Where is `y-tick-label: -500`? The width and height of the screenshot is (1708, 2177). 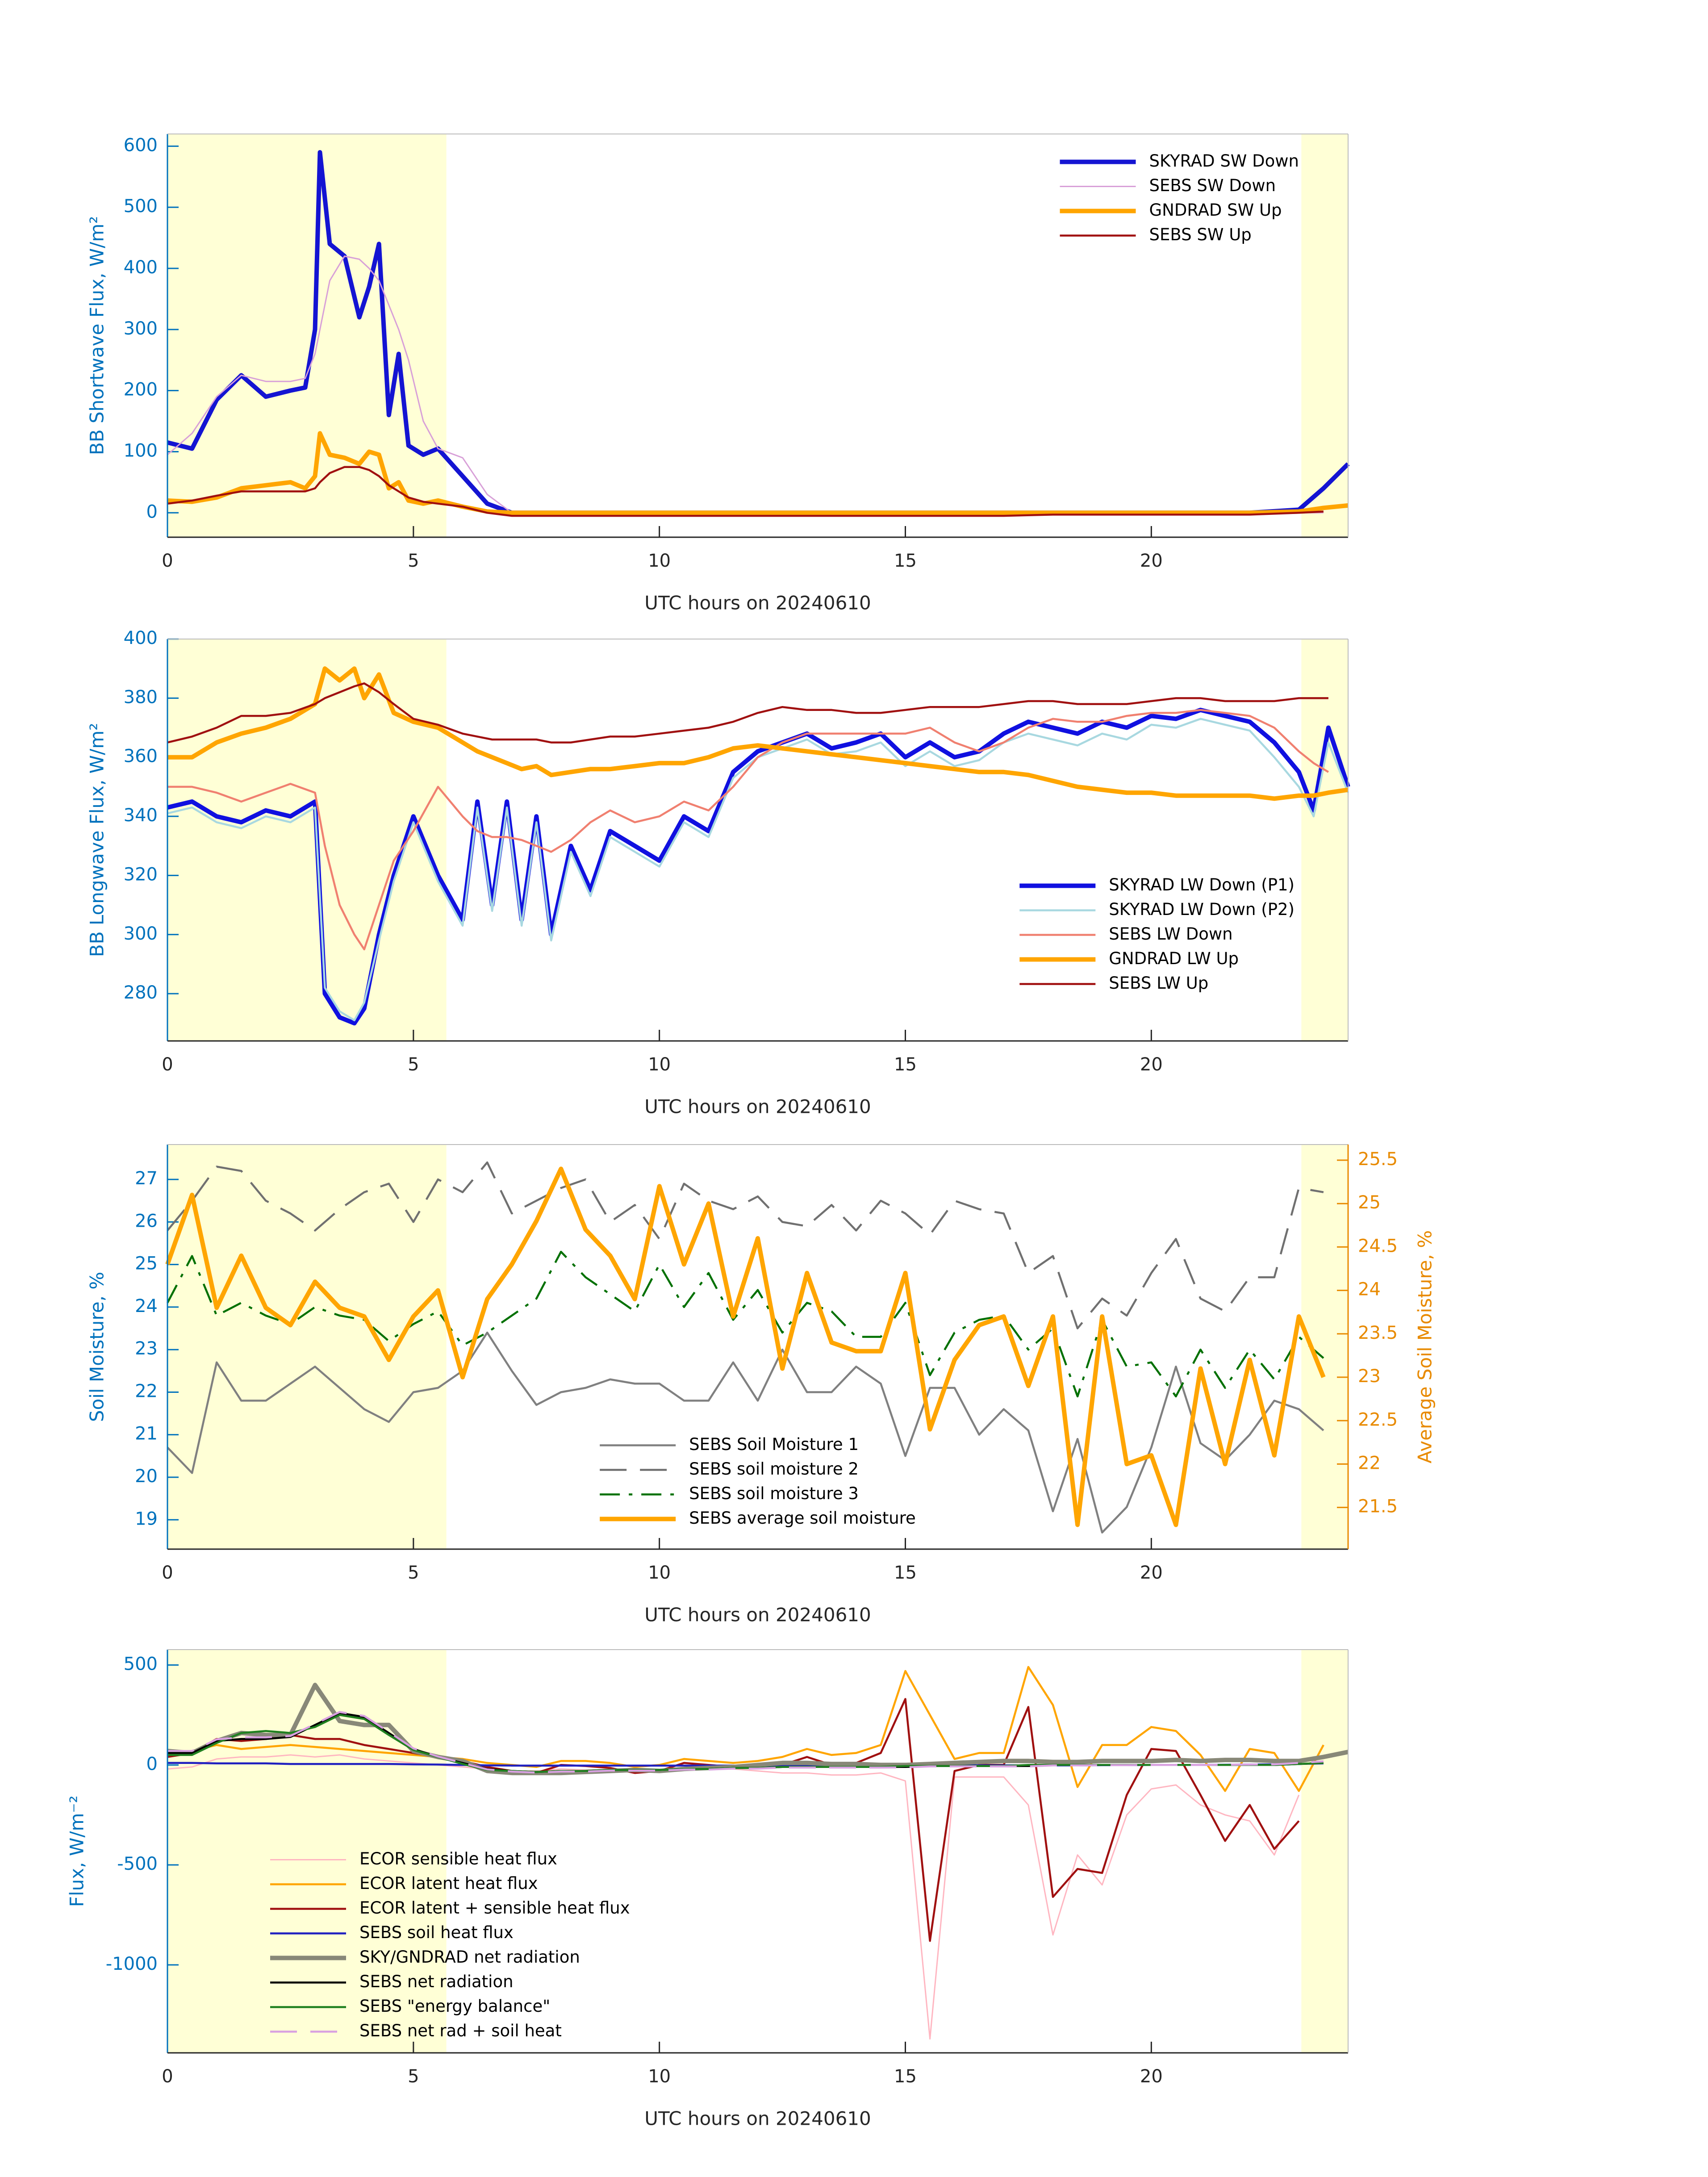 y-tick-label: -500 is located at coordinates (137, 1864).